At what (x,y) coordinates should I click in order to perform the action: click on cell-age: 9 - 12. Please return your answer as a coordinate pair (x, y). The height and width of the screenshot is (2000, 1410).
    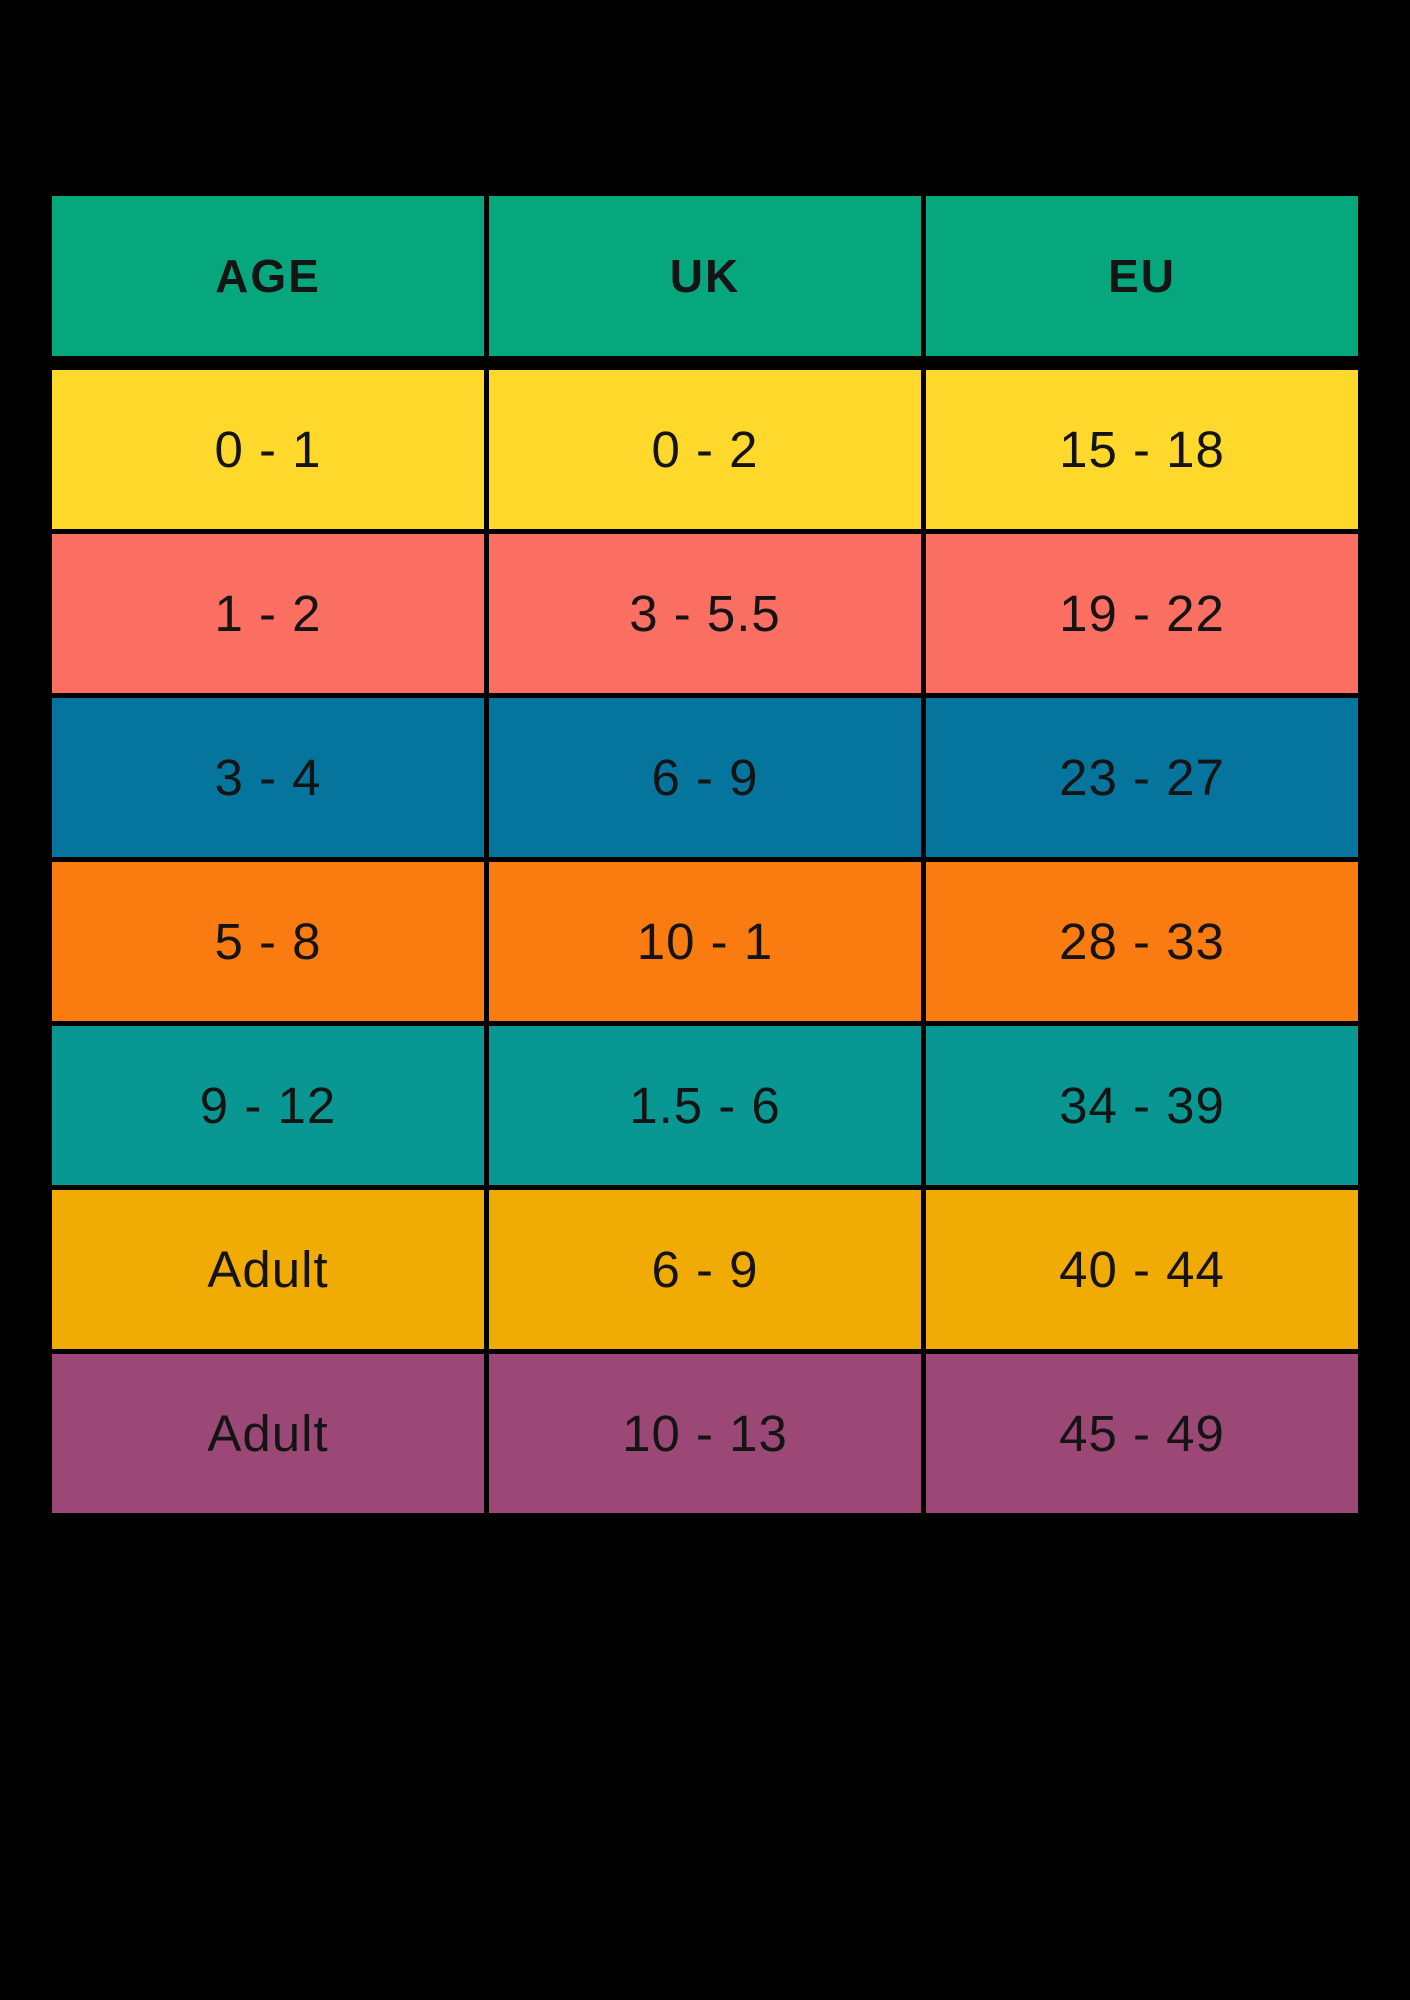
    Looking at the image, I should click on (268, 1105).